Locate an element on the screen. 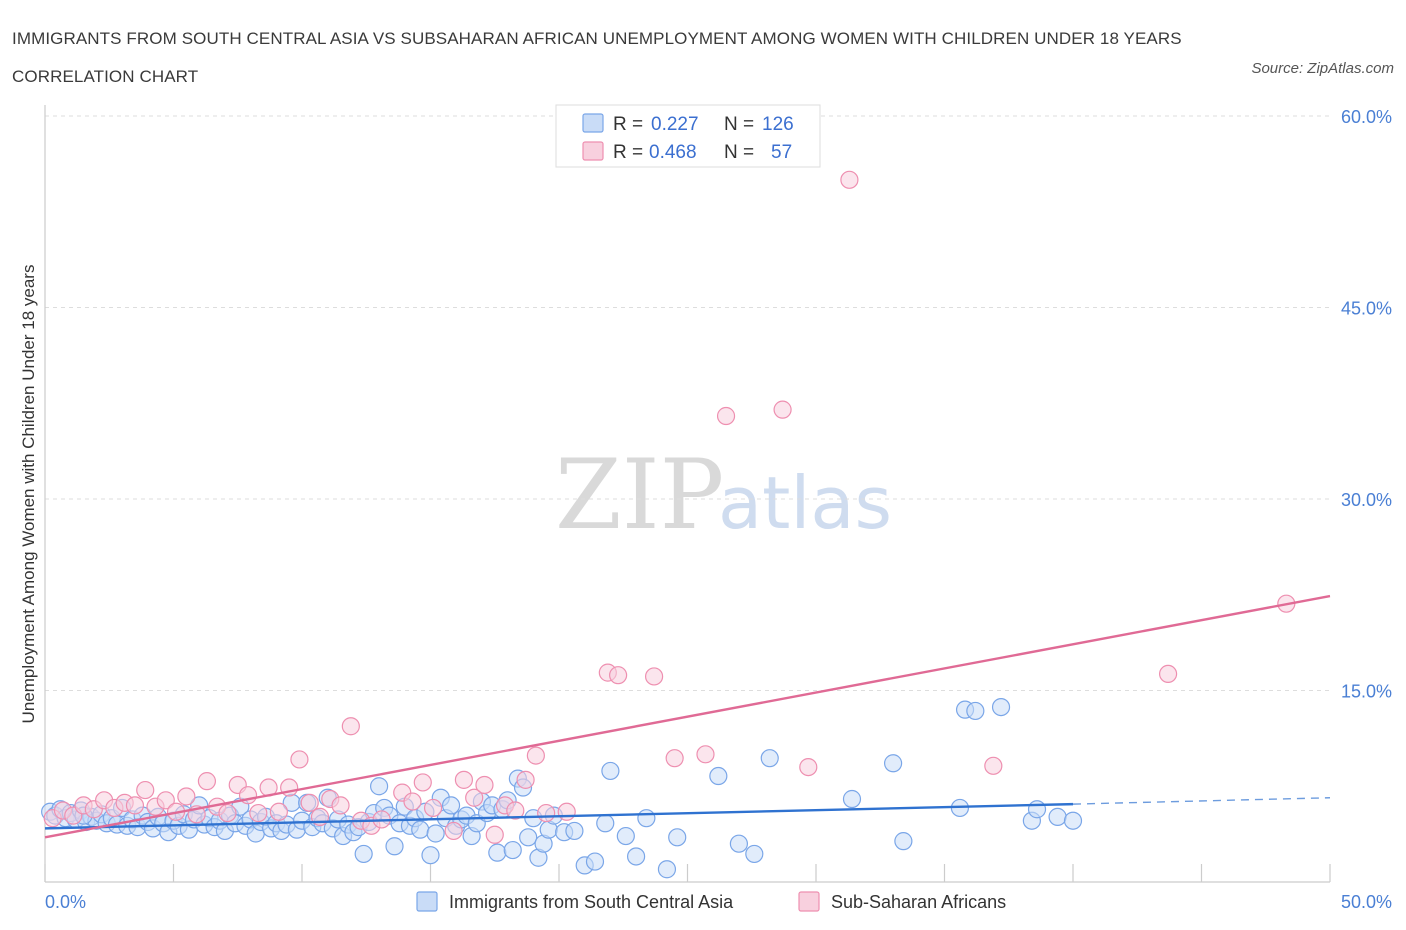 The image size is (1406, 930). legend-swatch-pink is located at coordinates (593, 151).